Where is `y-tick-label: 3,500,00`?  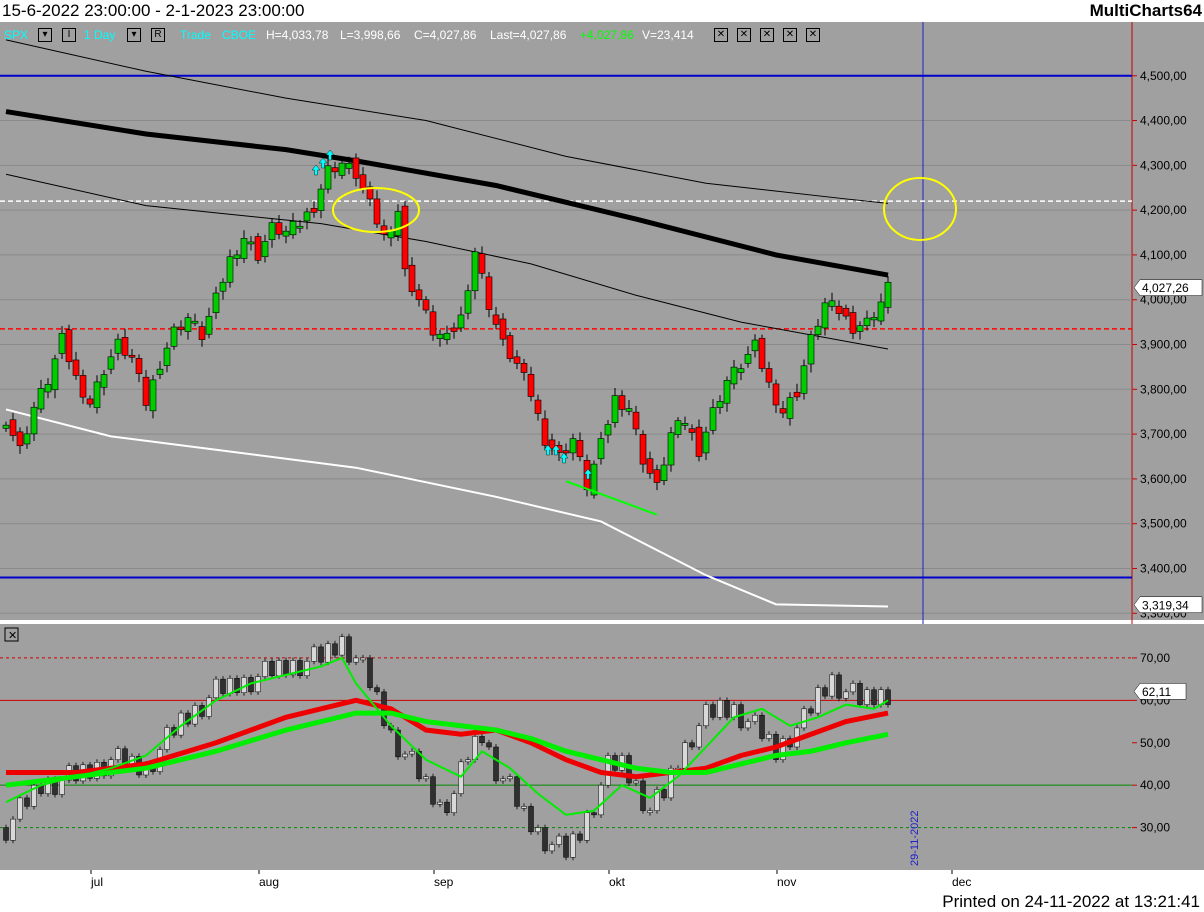 y-tick-label: 3,500,00 is located at coordinates (1163, 524).